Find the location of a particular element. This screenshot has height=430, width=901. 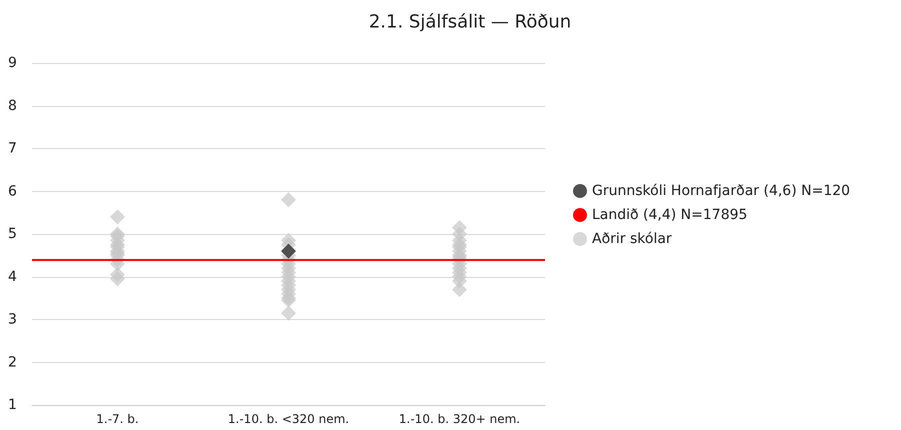

y-tick-label: 3 is located at coordinates (12, 320).